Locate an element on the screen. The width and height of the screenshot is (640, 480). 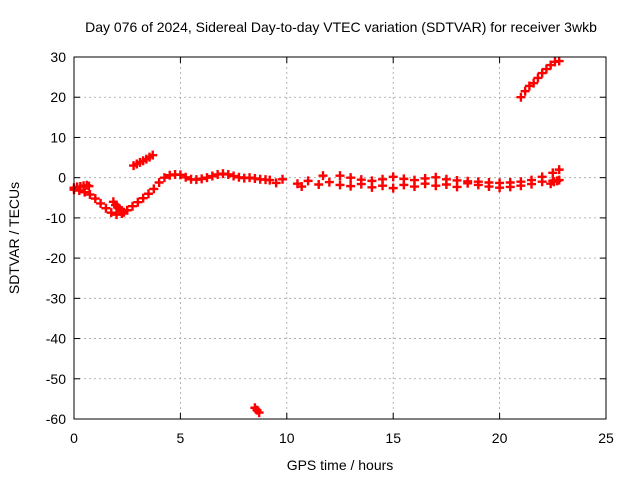
series-upper-right-arc is located at coordinates (540, 79).